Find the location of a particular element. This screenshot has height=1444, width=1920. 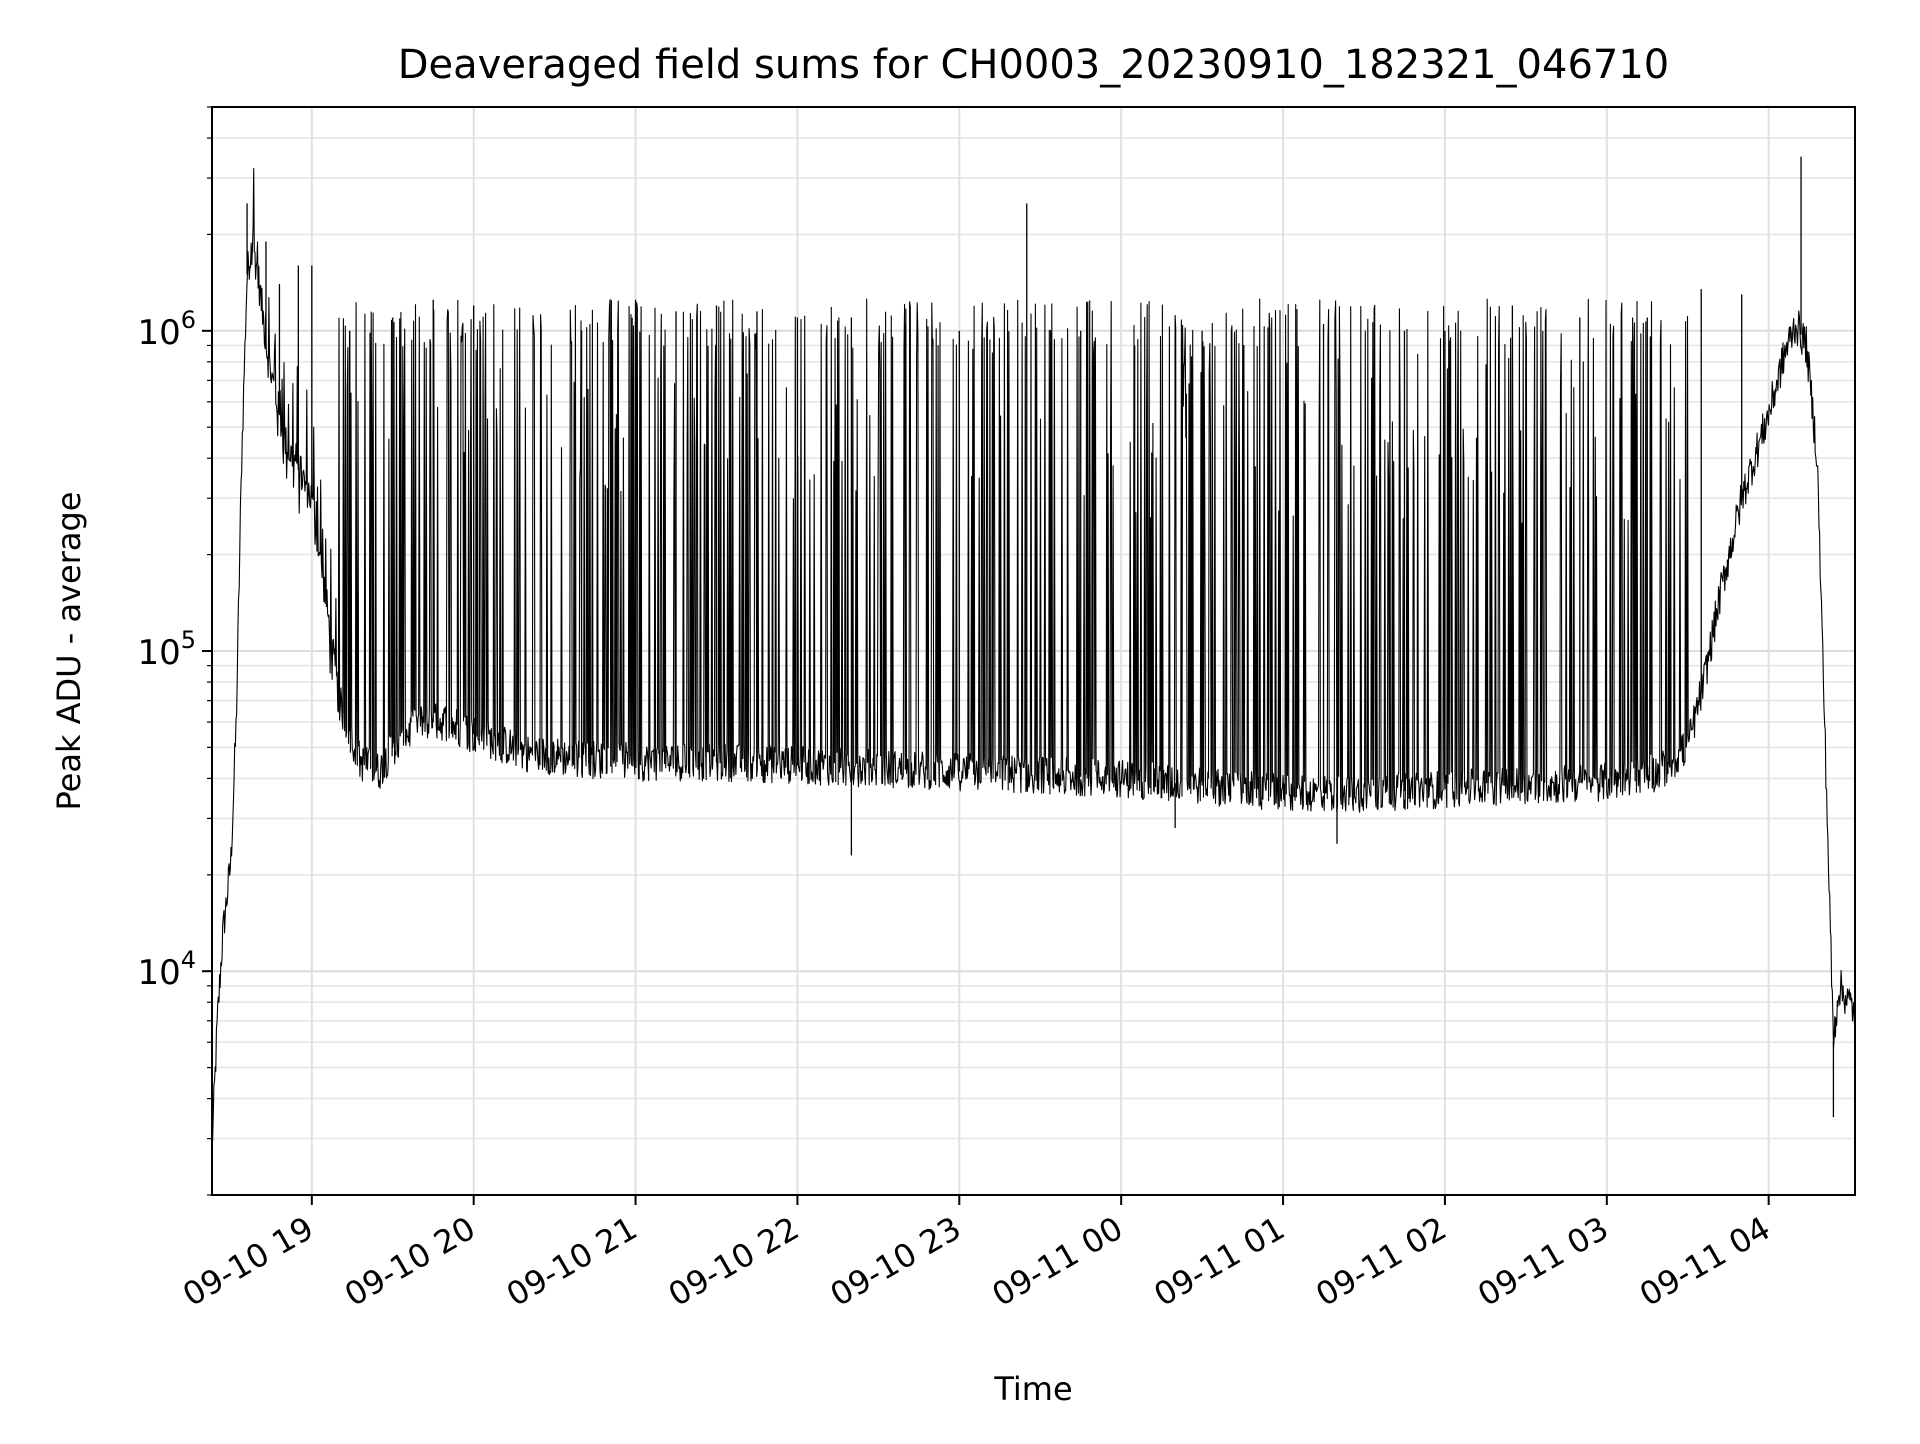

y-tick-label: 10⁵ is located at coordinates (166, 649).